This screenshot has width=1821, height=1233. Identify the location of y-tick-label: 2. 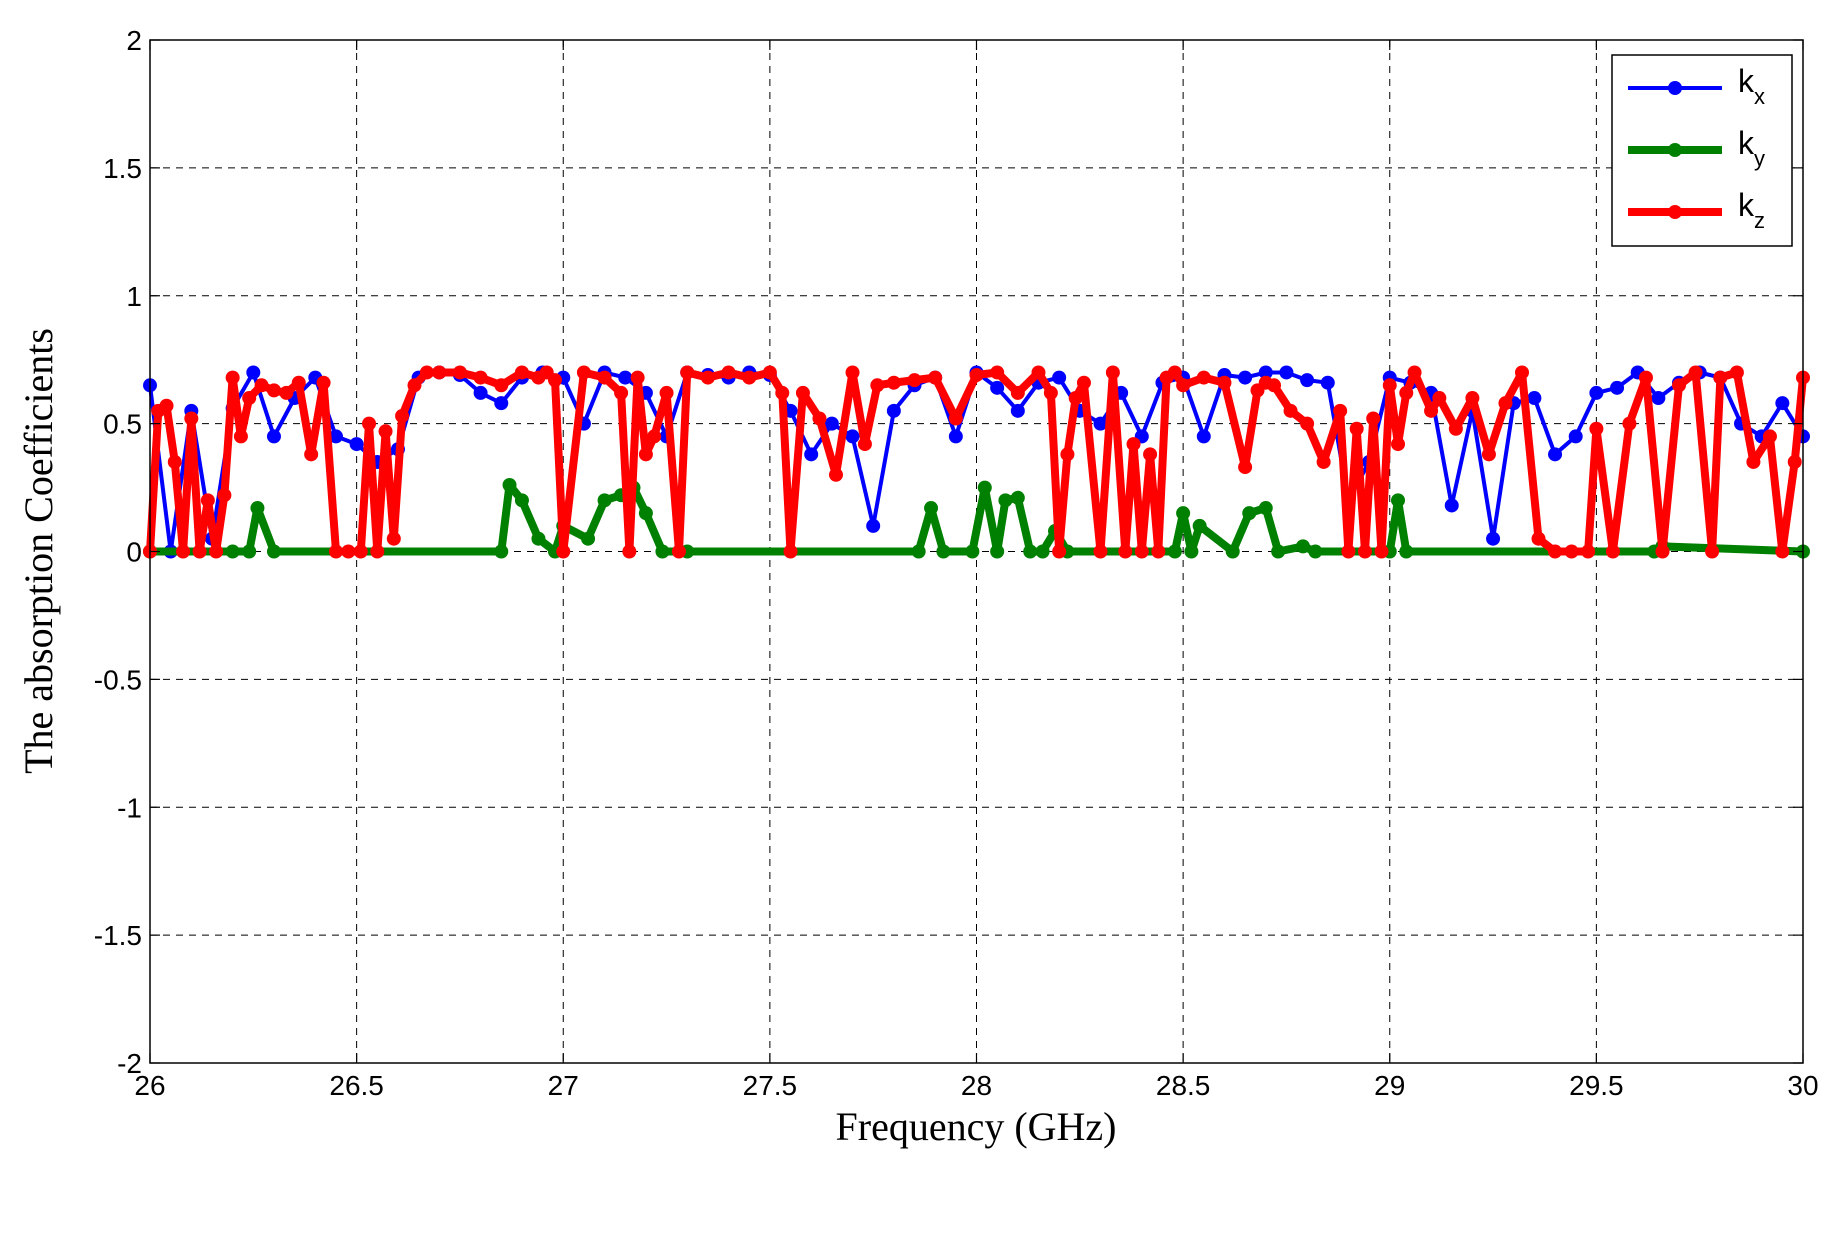
(134, 40).